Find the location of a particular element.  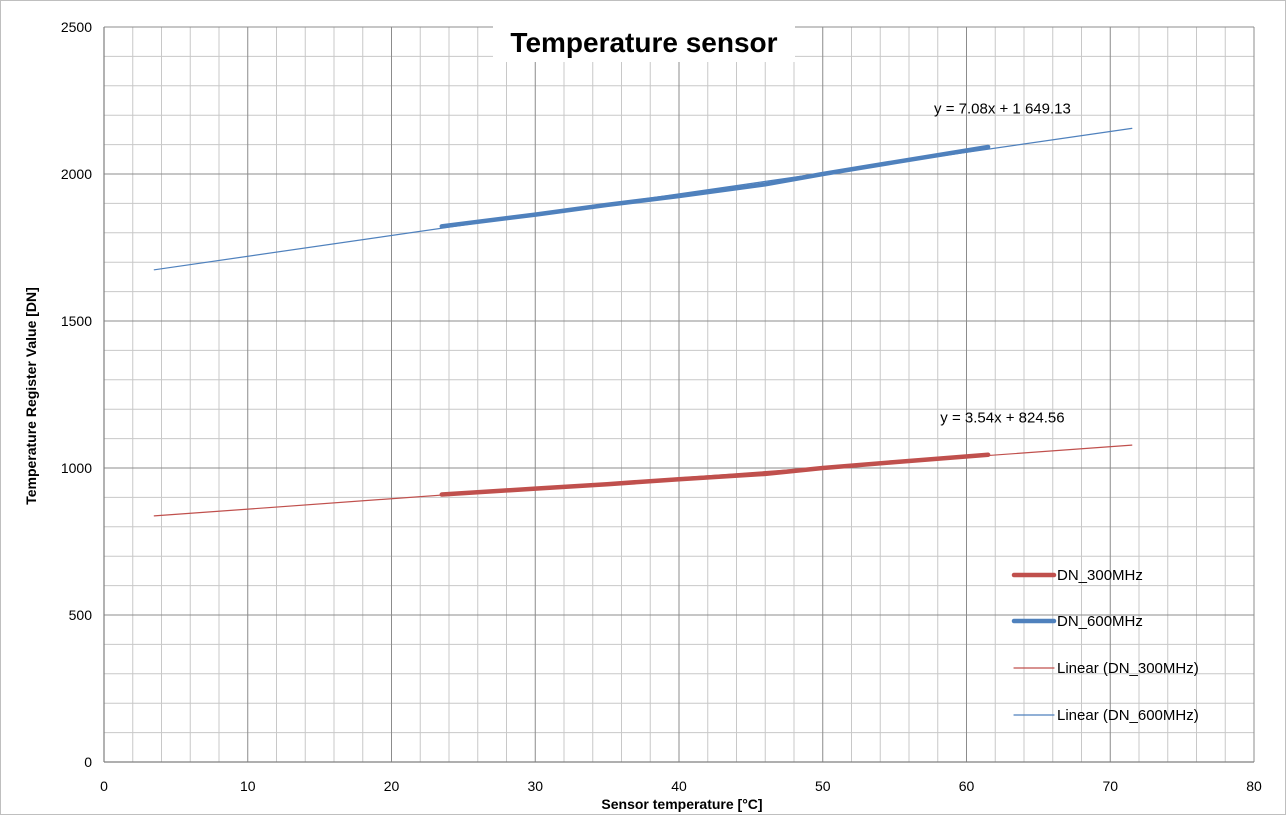

x-tick-label: 60 is located at coordinates (967, 786).